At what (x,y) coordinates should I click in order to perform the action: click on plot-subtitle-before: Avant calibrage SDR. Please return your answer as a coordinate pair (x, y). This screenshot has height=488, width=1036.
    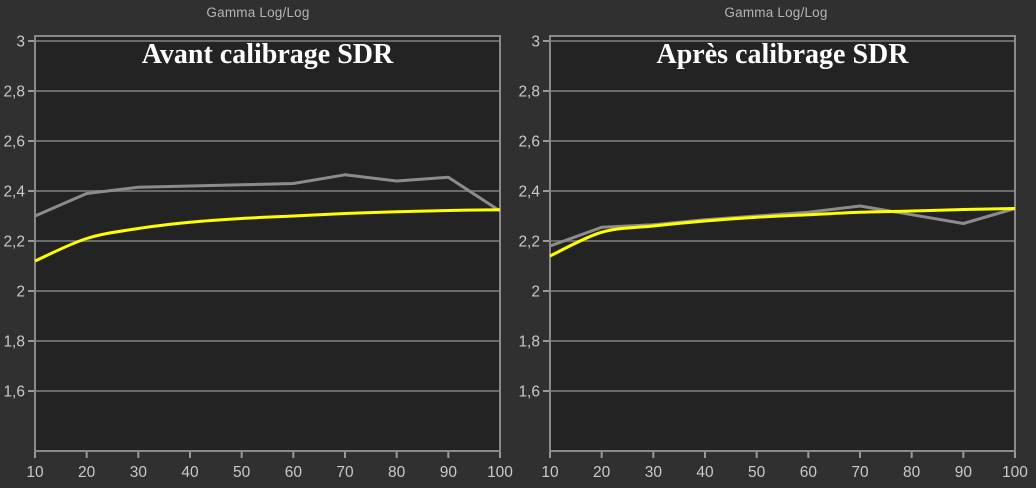
    Looking at the image, I should click on (267, 54).